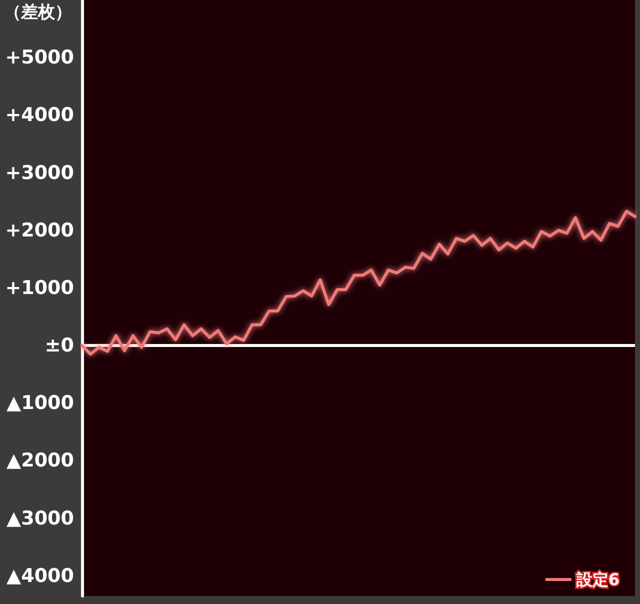 The image size is (640, 604). What do you see at coordinates (40, 518) in the screenshot?
I see `y-tick-label: ▲3000` at bounding box center [40, 518].